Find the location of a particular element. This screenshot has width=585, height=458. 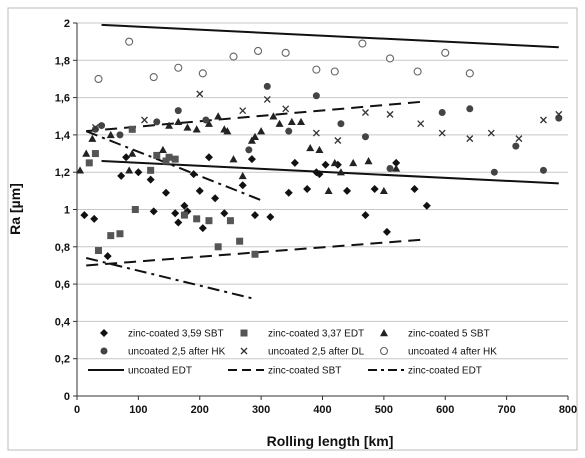

trend-line-zinc-coated-edt is located at coordinates (170, 278).